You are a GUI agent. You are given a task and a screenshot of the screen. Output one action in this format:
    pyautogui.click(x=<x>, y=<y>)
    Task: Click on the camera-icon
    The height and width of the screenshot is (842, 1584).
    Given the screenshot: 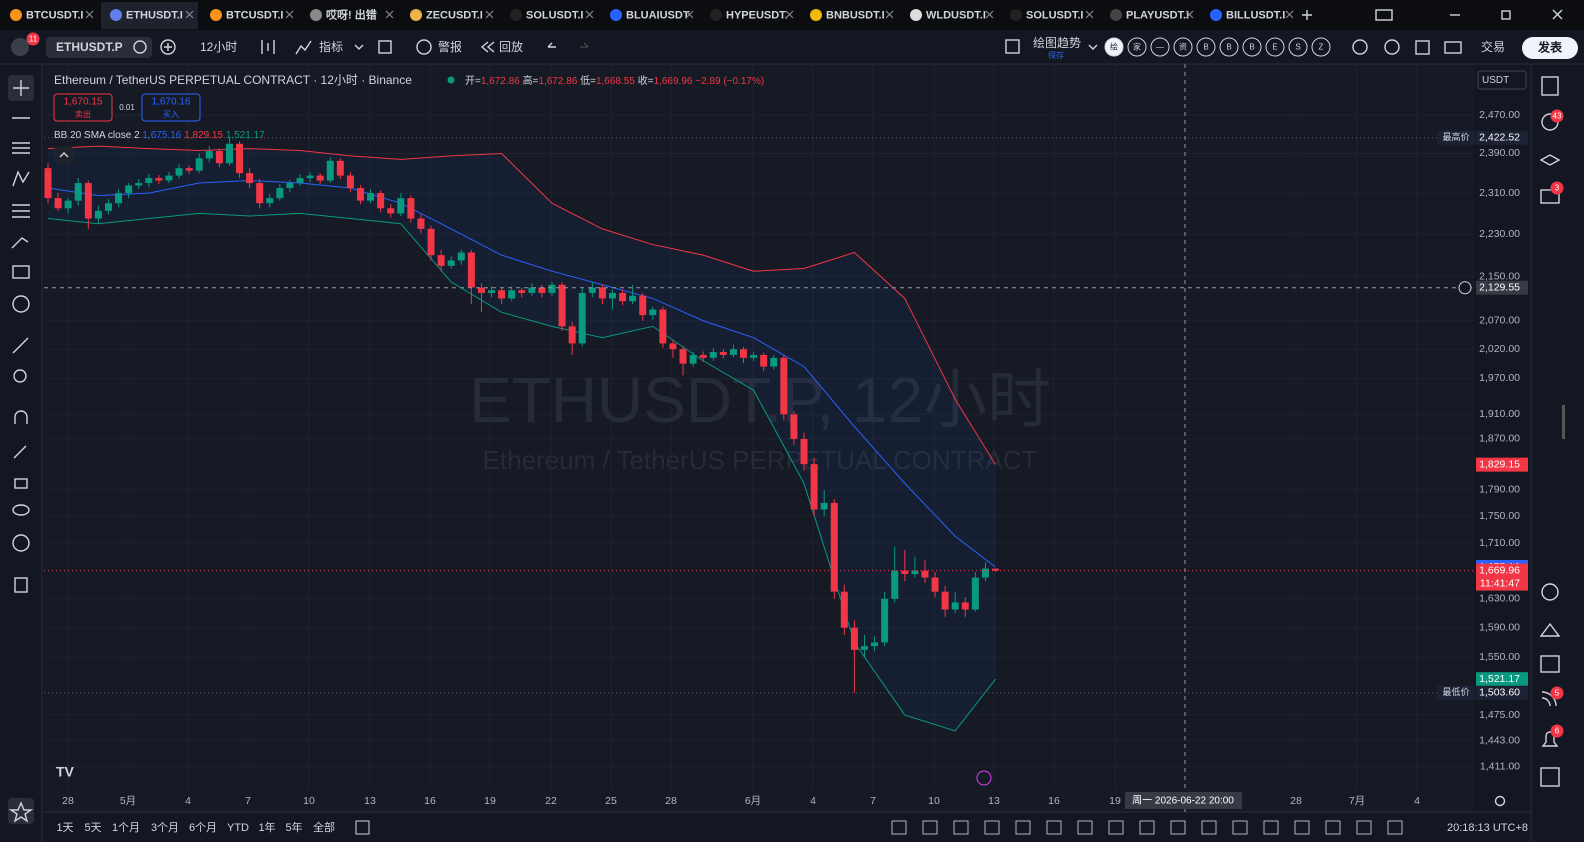 What is the action you would take?
    pyautogui.click(x=1453, y=47)
    